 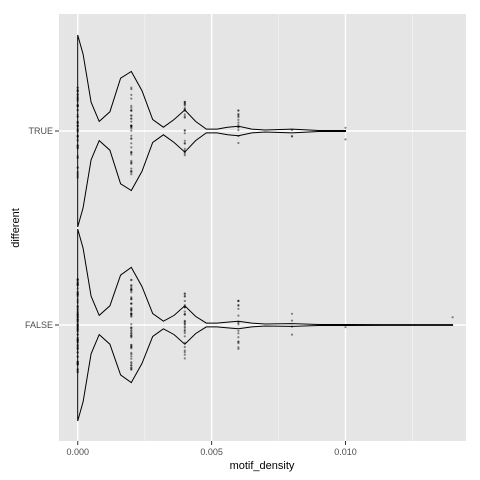 What do you see at coordinates (211, 449) in the screenshot?
I see `x-axis: 0.000 0.005 0.010` at bounding box center [211, 449].